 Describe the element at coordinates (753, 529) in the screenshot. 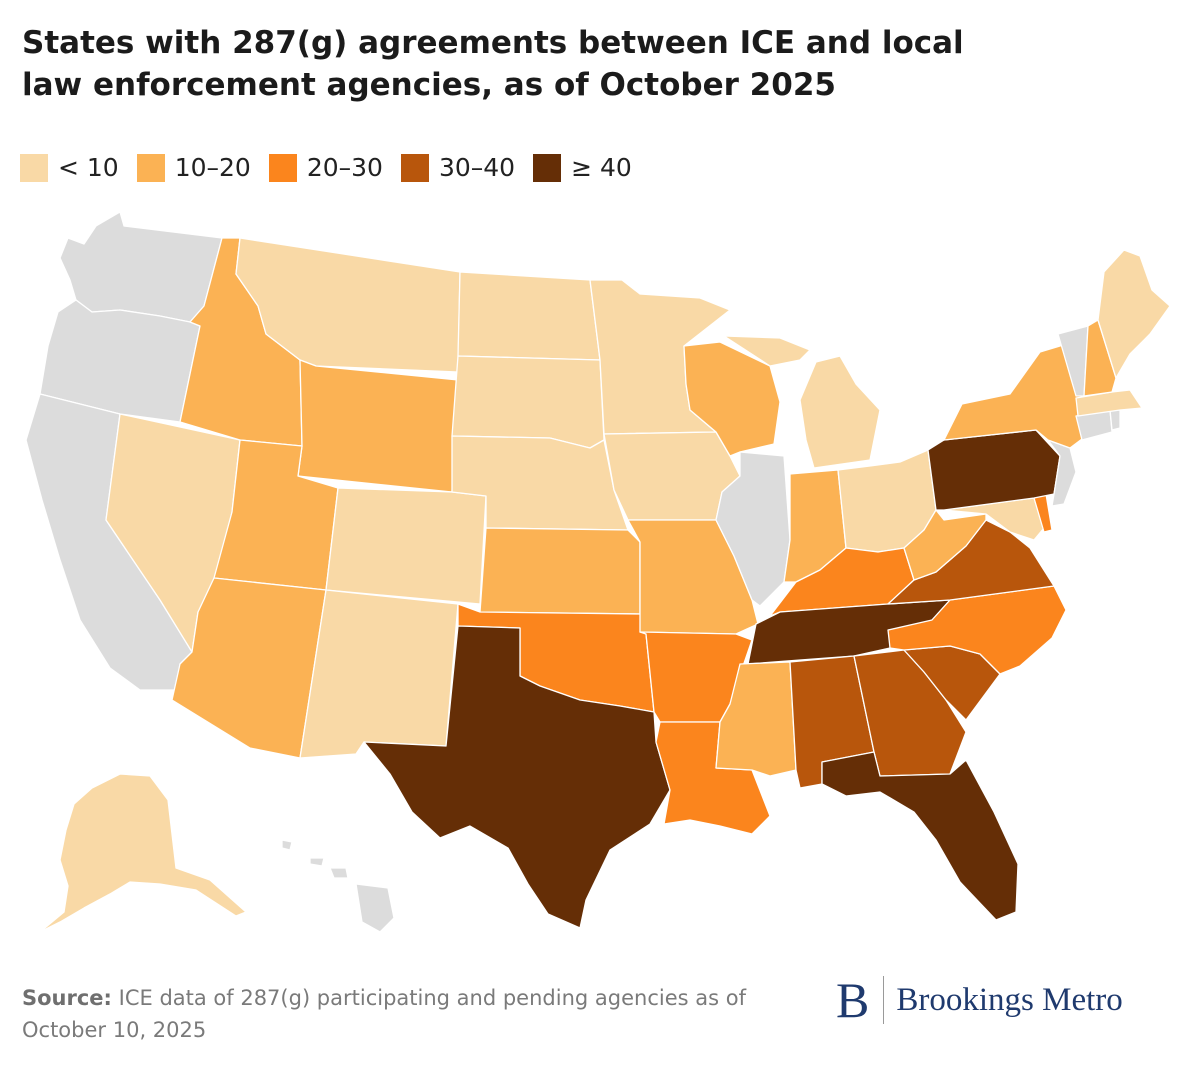

I see `state-IL` at that location.